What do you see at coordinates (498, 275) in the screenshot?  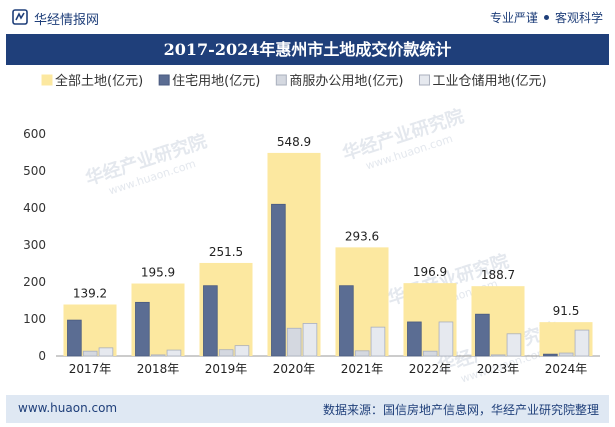 I see `data-label: 188.7` at bounding box center [498, 275].